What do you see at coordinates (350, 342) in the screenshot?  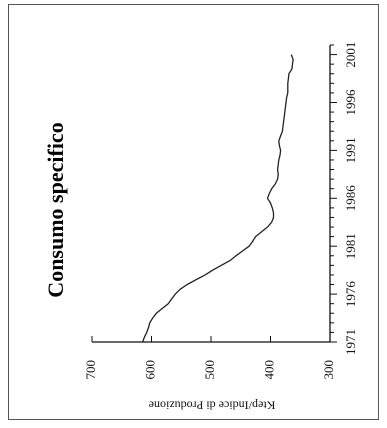 I see `x-tick-label: 1971` at bounding box center [350, 342].